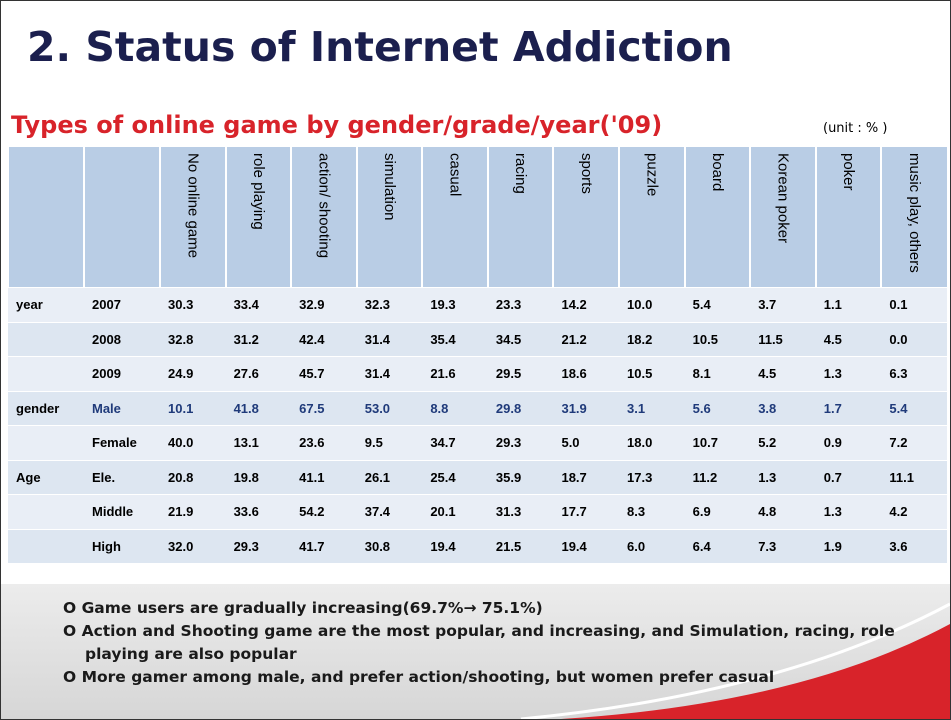  I want to click on cell: 23.6, so click(324, 442).